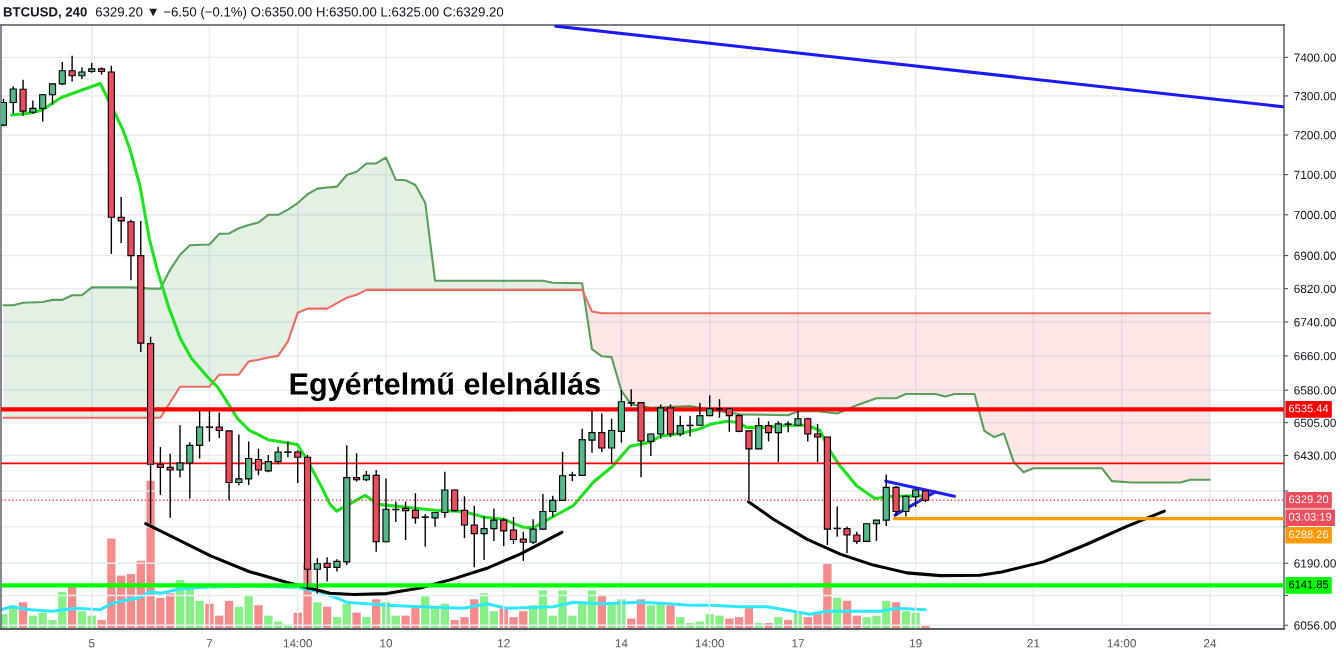 The height and width of the screenshot is (653, 1342). Describe the element at coordinates (1309, 584) in the screenshot. I see `ref-line-label: 6141.85` at that location.